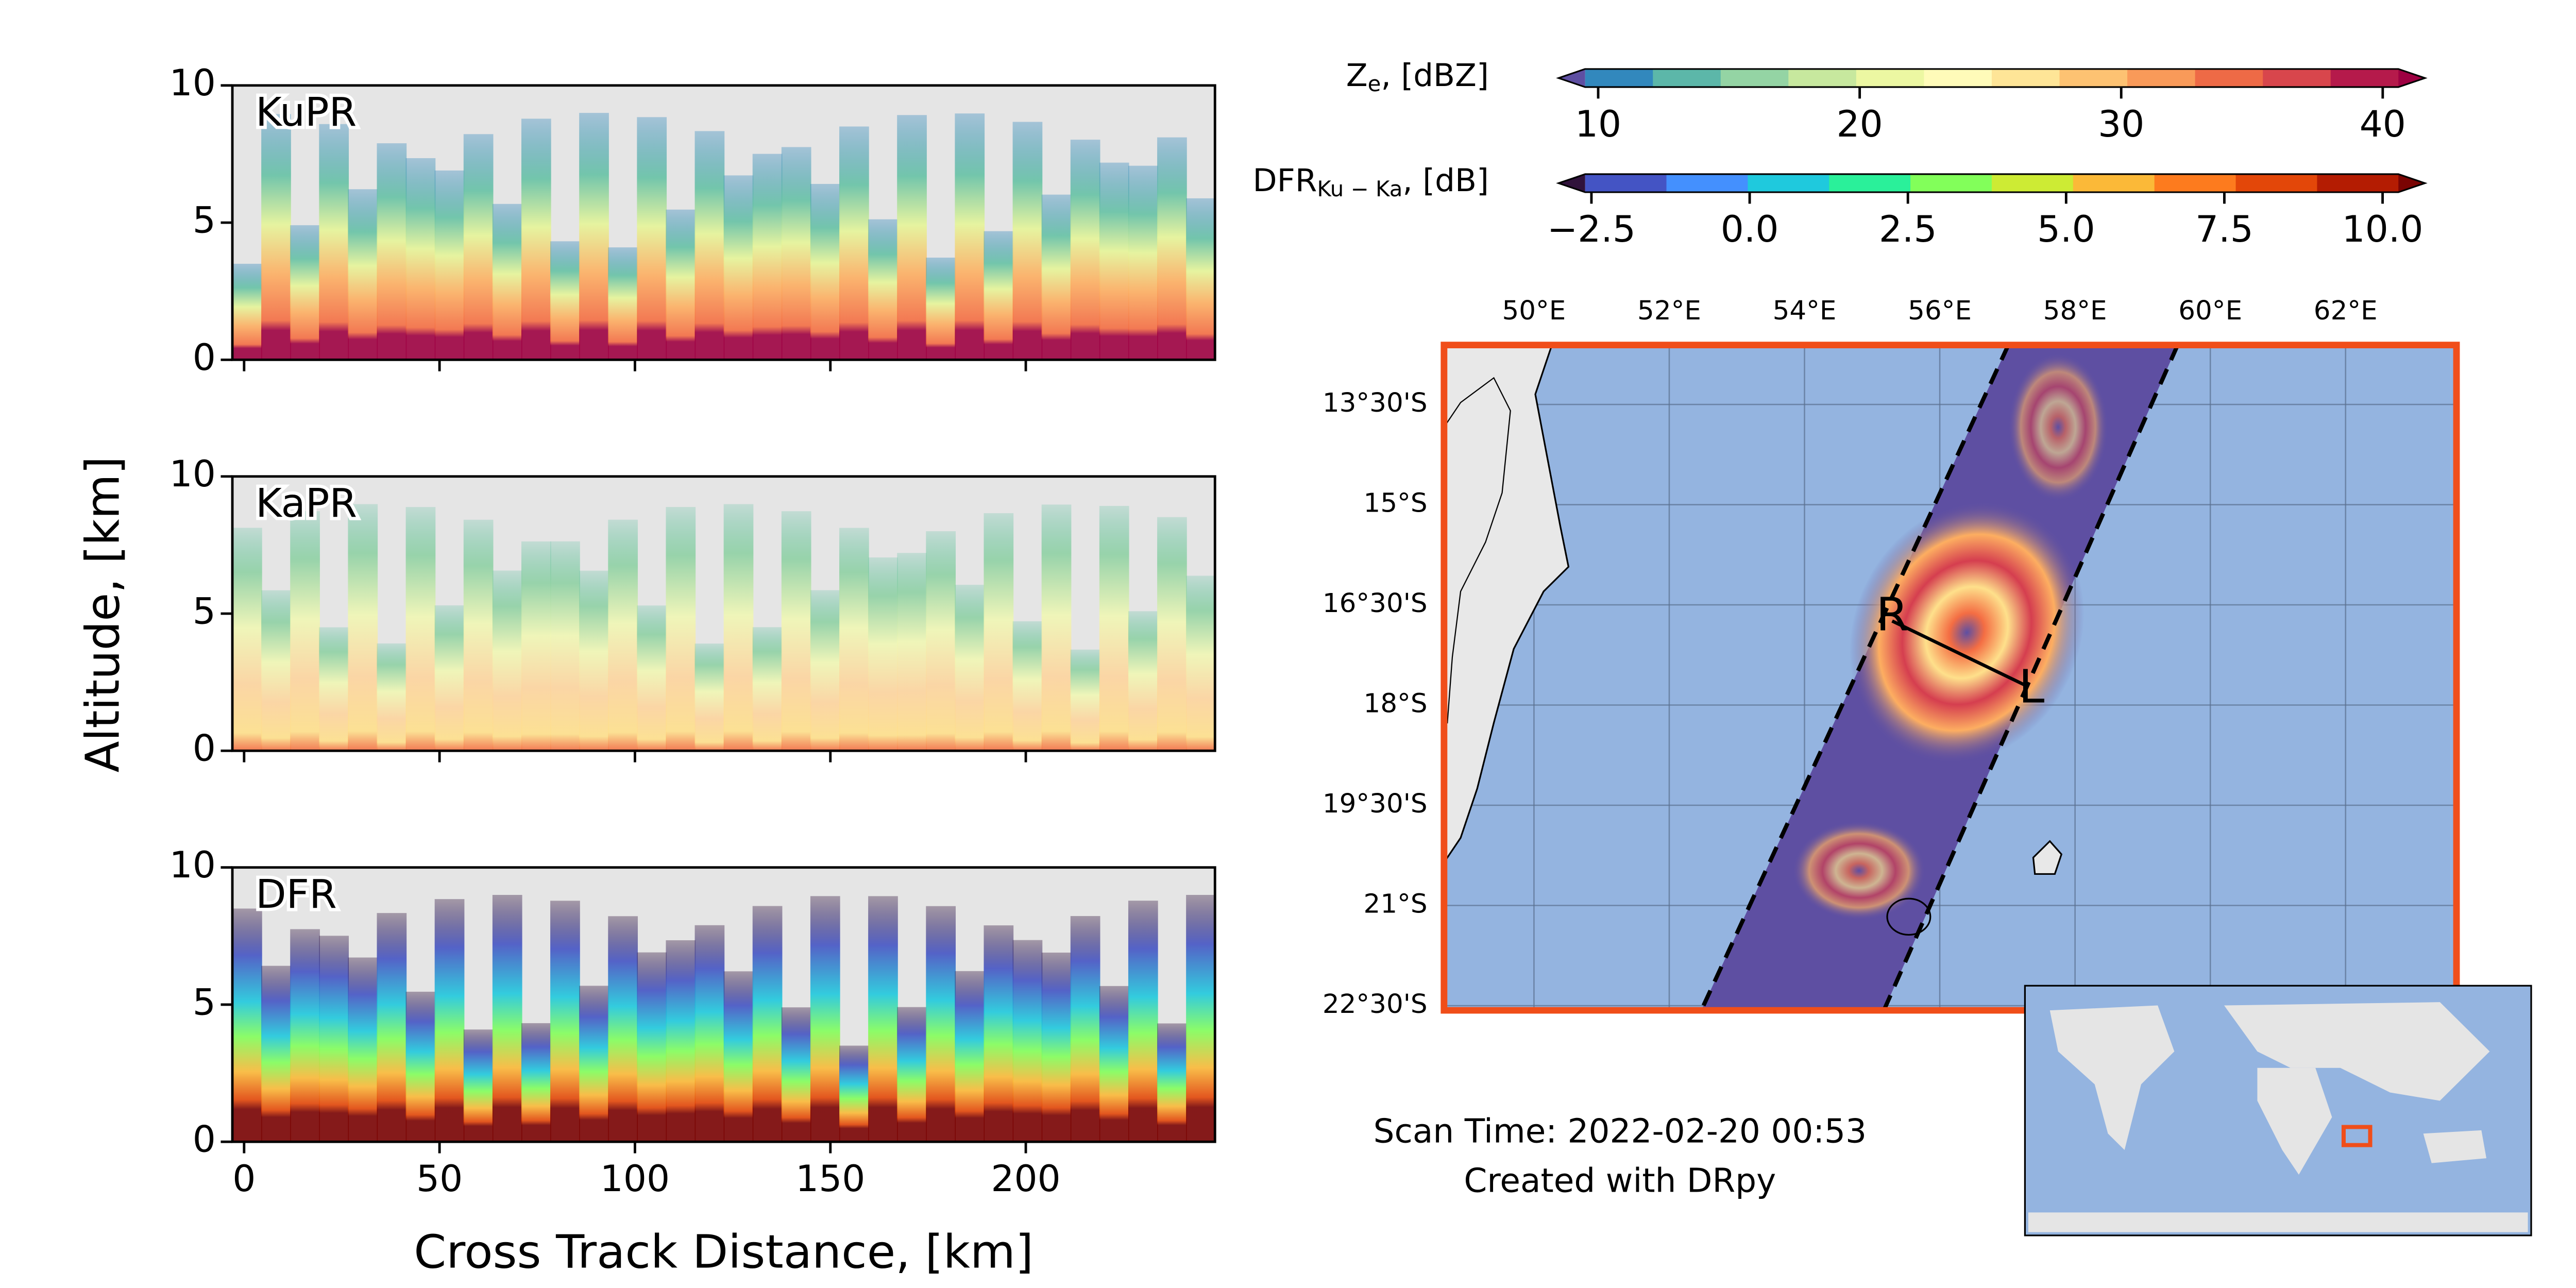  What do you see at coordinates (2383, 229) in the screenshot?
I see `colorbar-tick-label: 10.0` at bounding box center [2383, 229].